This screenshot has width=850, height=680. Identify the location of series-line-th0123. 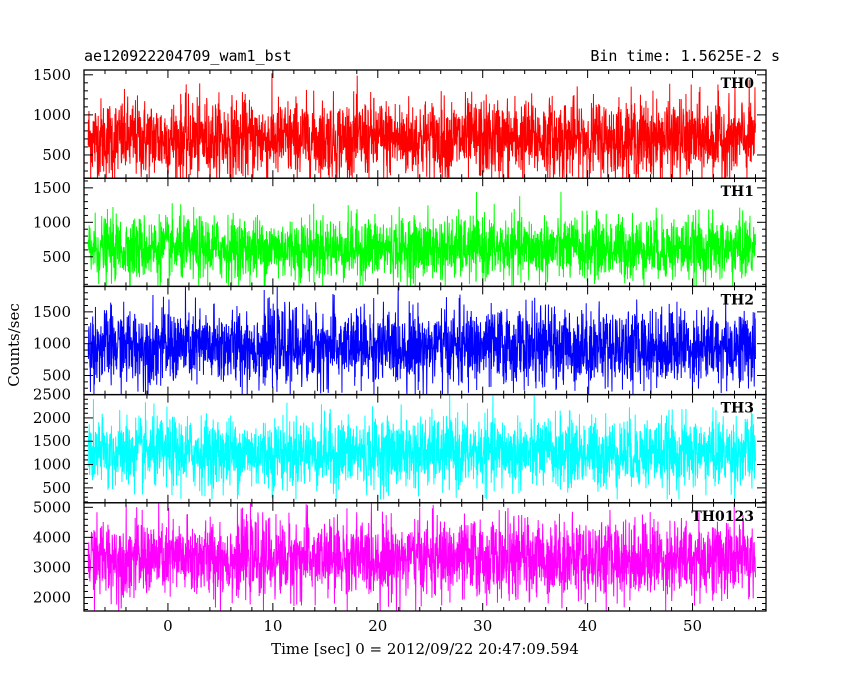
(421, 556).